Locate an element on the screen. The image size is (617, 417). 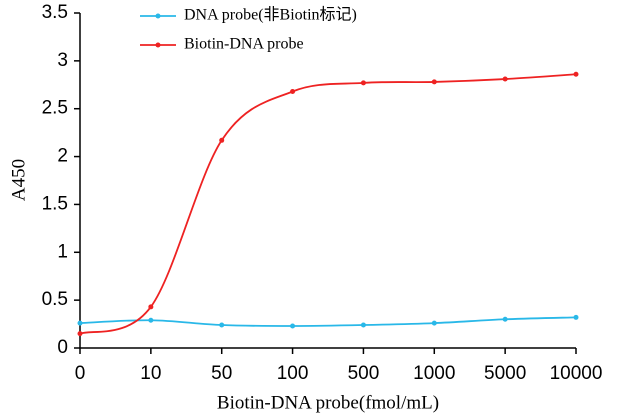
x-tick-label: 500 is located at coordinates (364, 373).